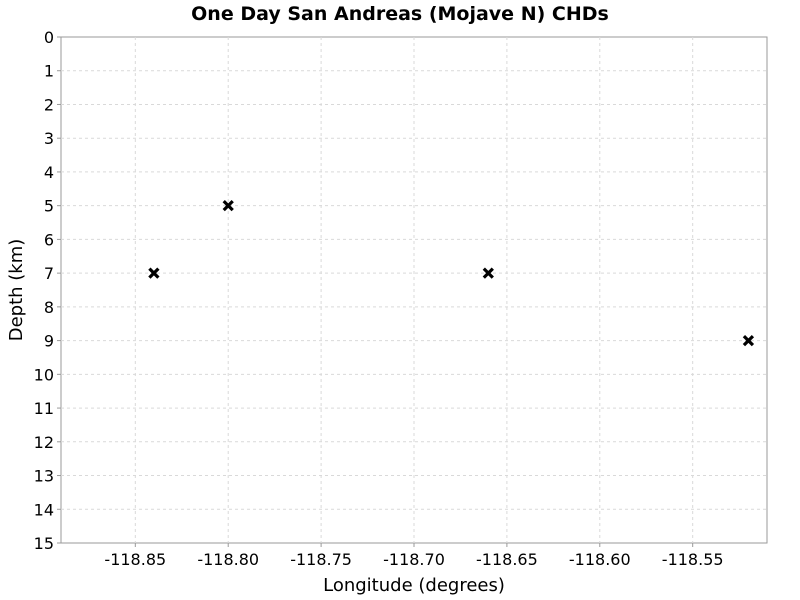  Describe the element at coordinates (16, 290) in the screenshot. I see `y-axis-label: Depth (km)` at that location.